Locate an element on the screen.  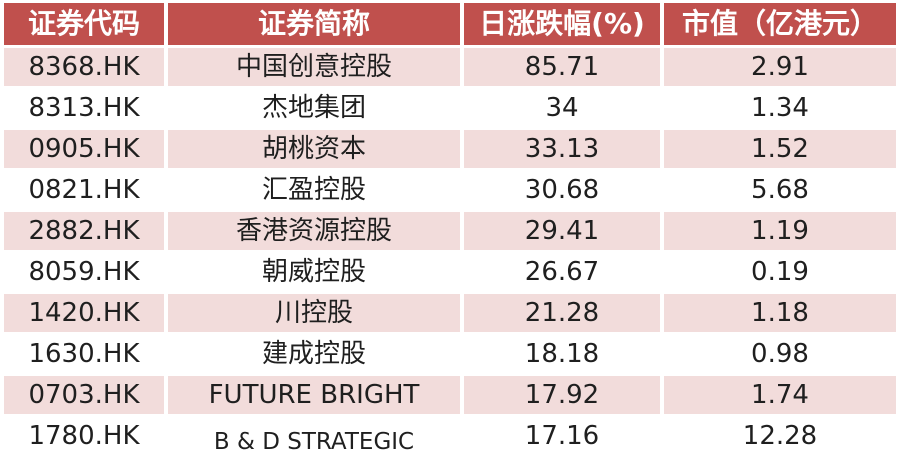
name-cell: 川控股 is located at coordinates (314, 313).